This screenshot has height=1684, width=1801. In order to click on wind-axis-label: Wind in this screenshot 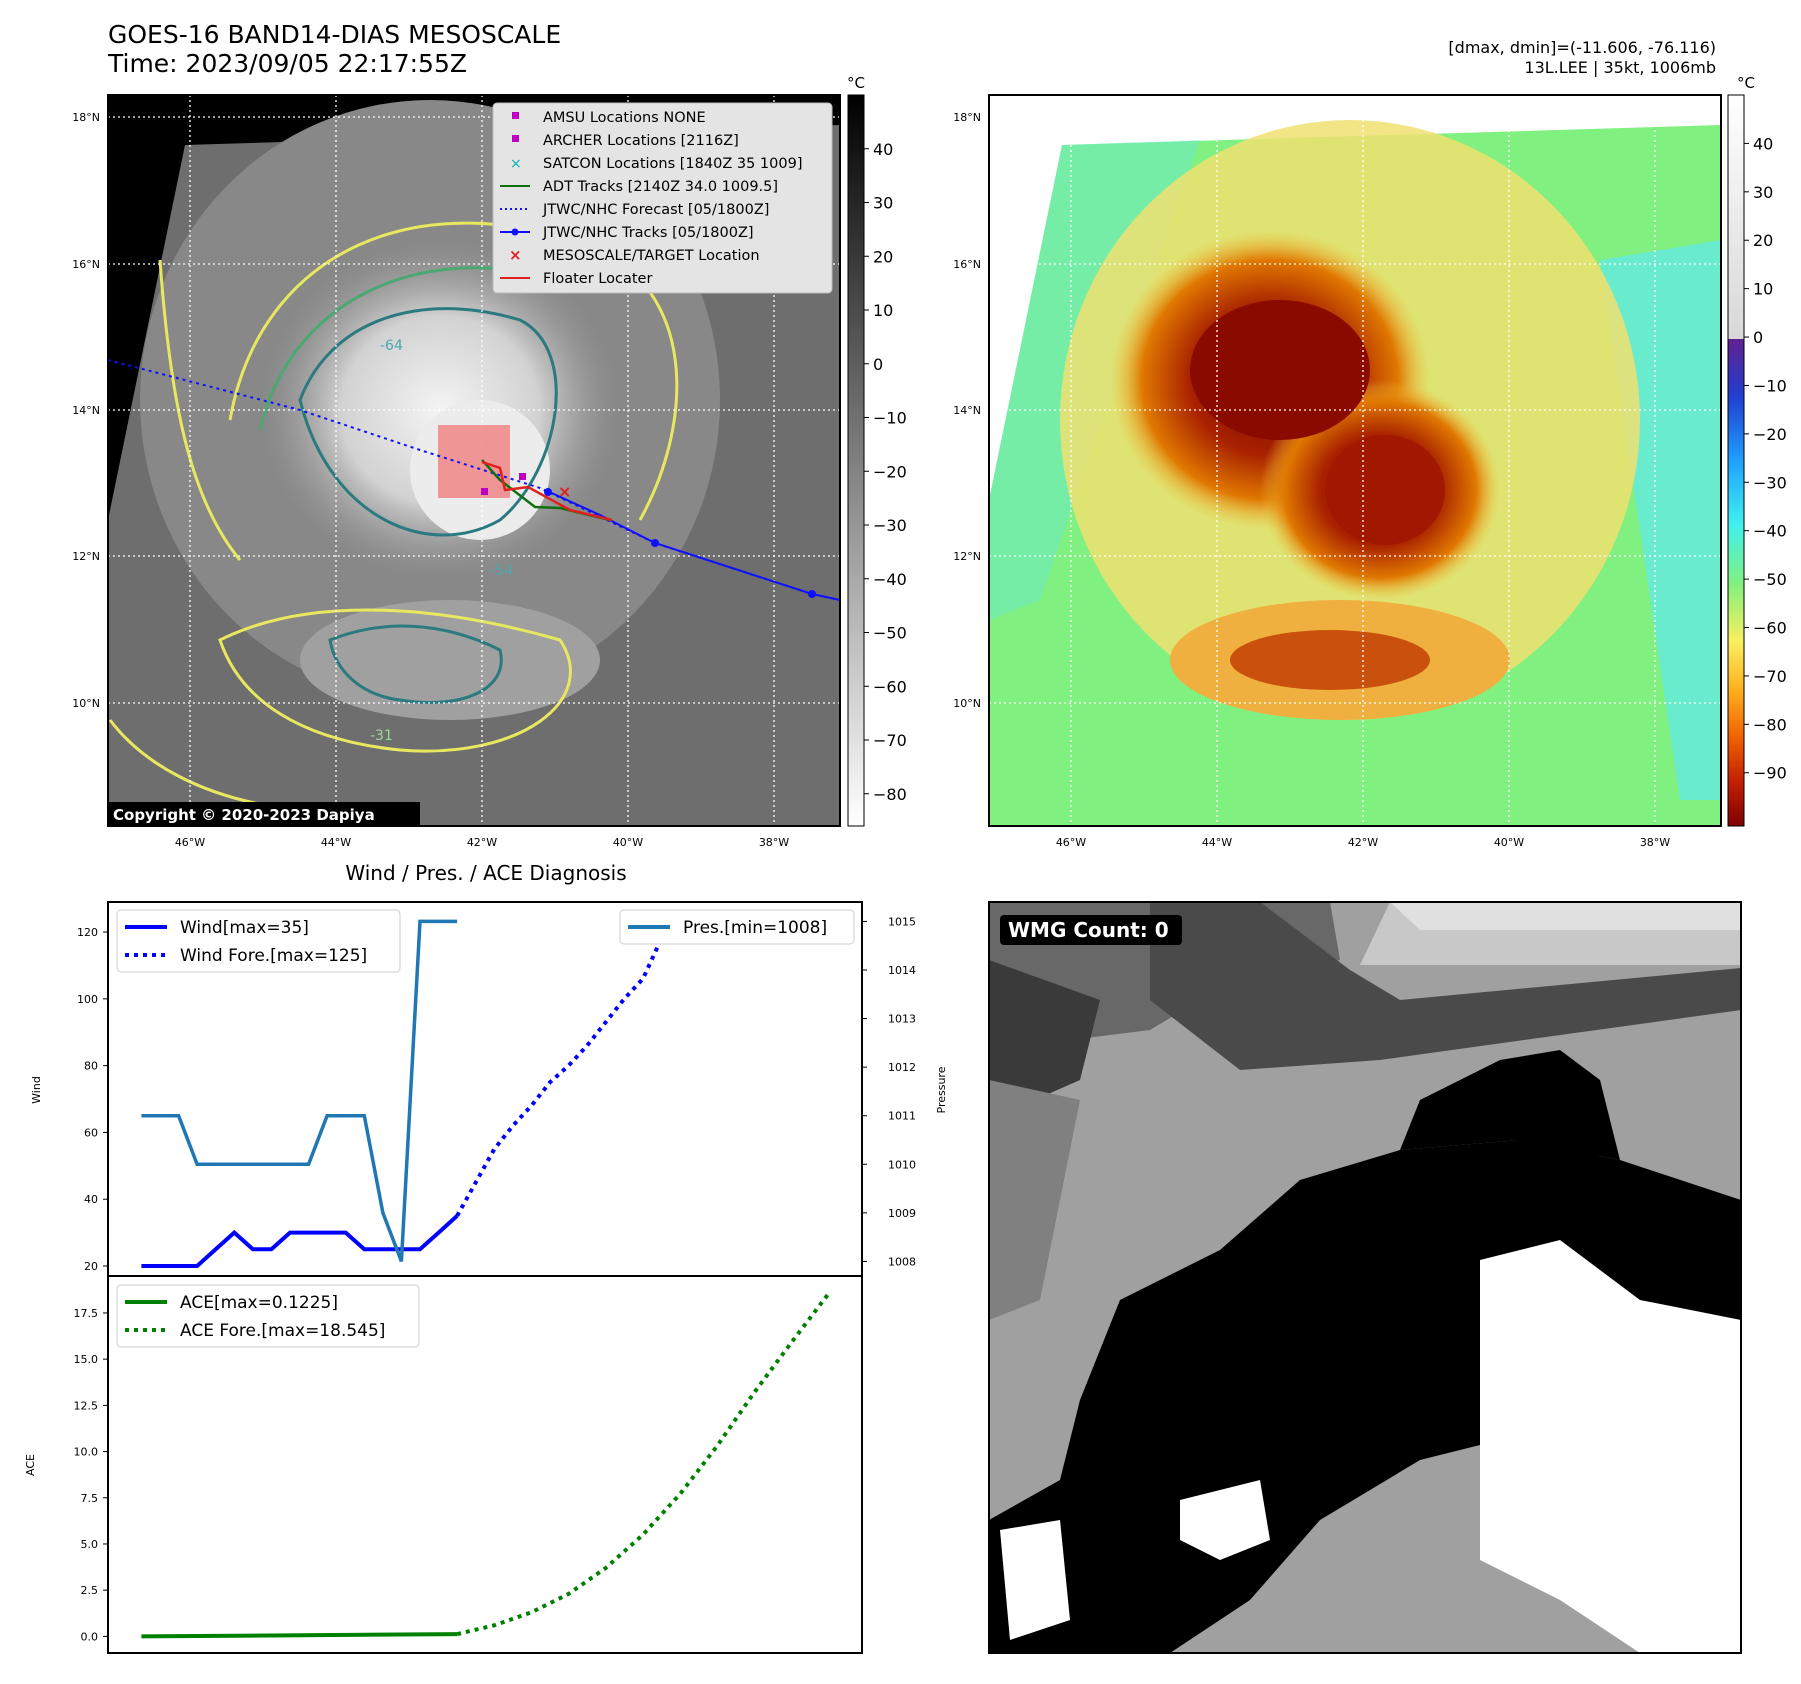, I will do `click(36, 1090)`.